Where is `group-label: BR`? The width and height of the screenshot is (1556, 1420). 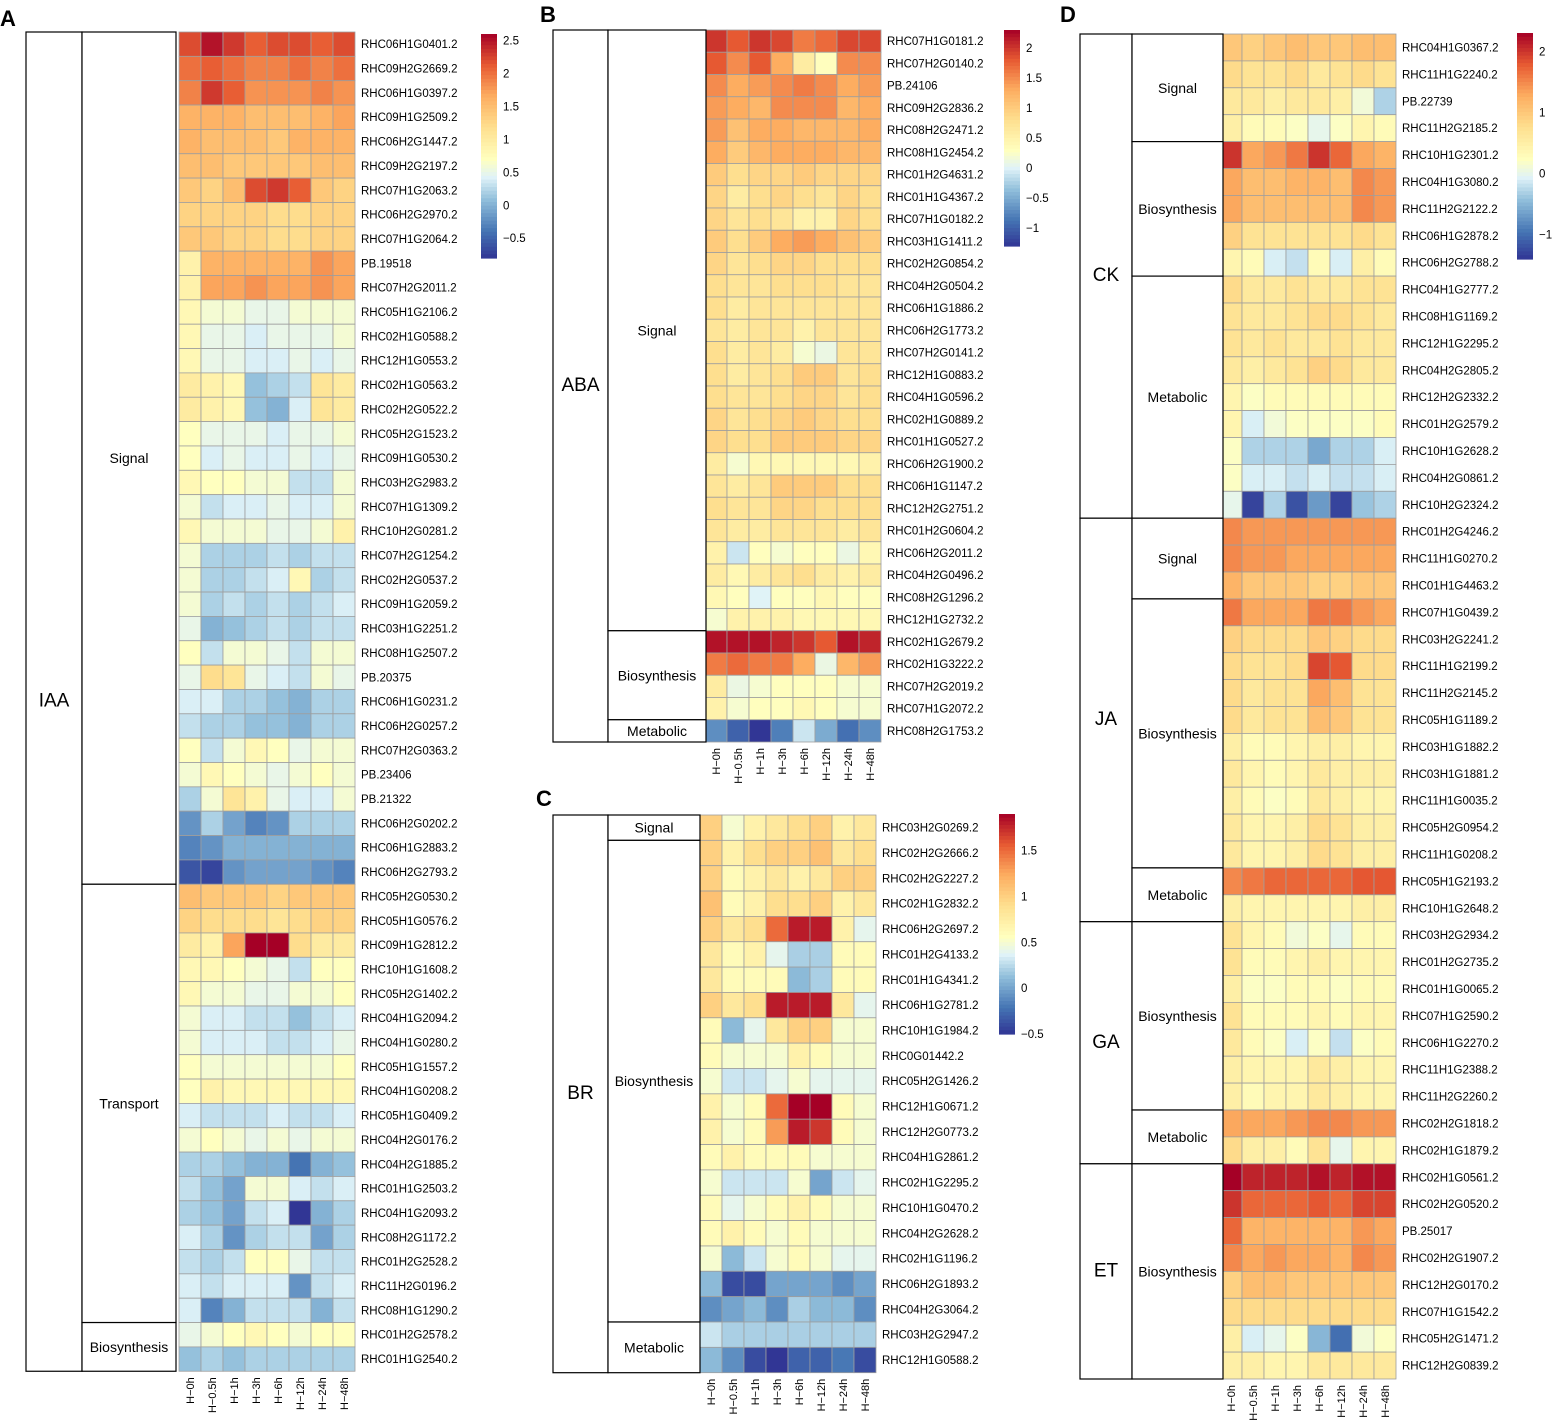 group-label: BR is located at coordinates (580, 1093).